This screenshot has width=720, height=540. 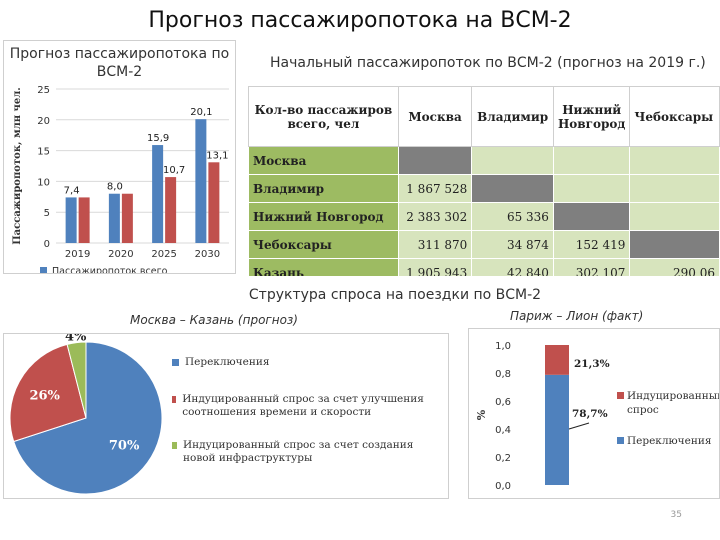 What do you see at coordinates (119, 54) in the screenshot?
I see `bar-chart-title-line1: Прогноз пассажиропотока по` at bounding box center [119, 54].